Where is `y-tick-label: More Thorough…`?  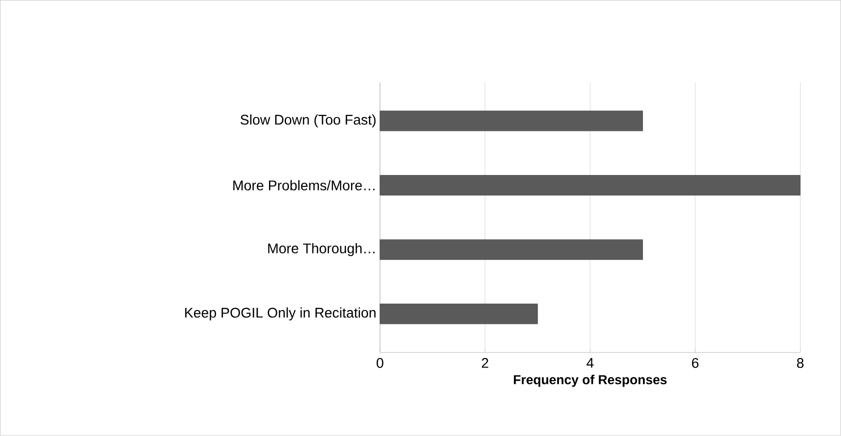
y-tick-label: More Thorough… is located at coordinates (321, 249).